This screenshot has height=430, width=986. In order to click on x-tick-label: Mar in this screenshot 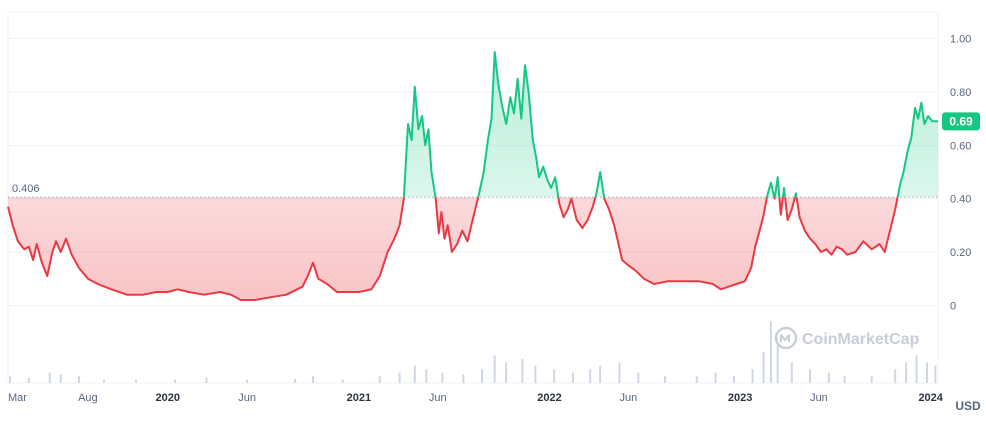, I will do `click(17, 398)`.